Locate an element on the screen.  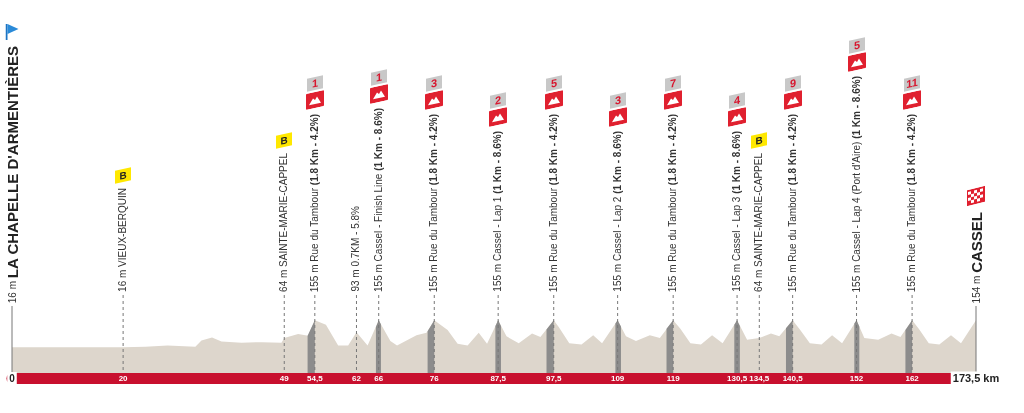
x-tick-label: 49 is located at coordinates (284, 378).